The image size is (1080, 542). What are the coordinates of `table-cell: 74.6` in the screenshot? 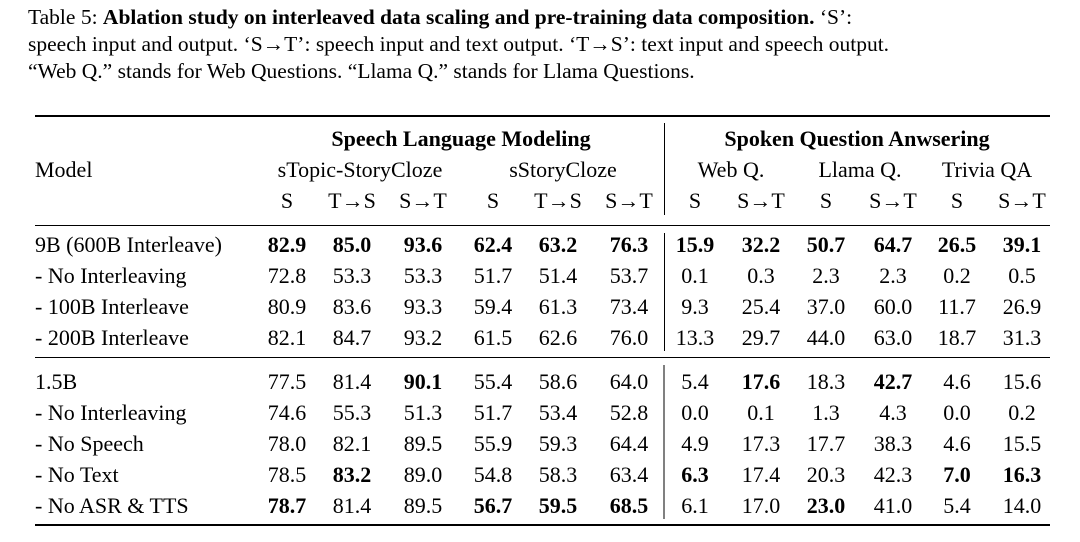 It's located at (287, 412).